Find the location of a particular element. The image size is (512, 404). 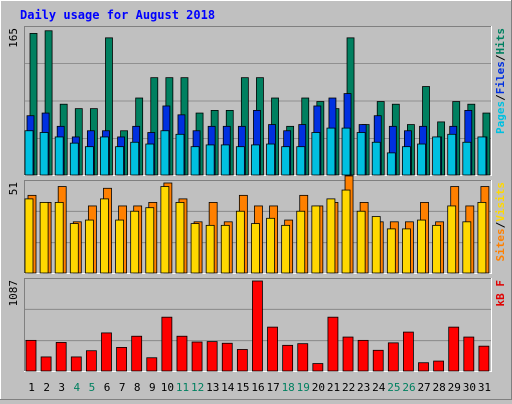

y-max-label-visits: 51 is located at coordinates (13, 188).